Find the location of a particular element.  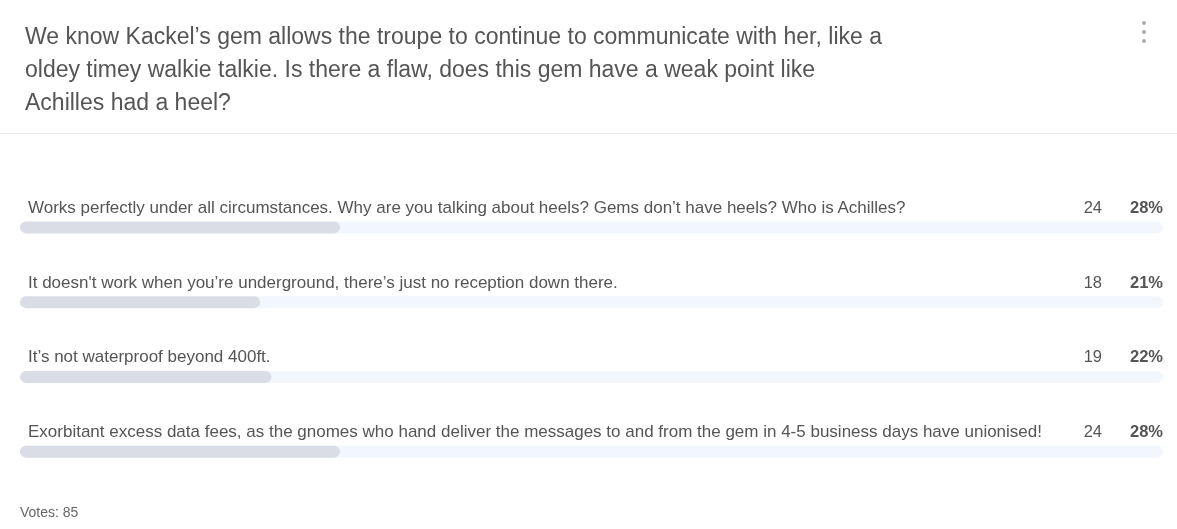

y-tick-label: It’s not waterproof beyond 400ft. is located at coordinates (149, 357).